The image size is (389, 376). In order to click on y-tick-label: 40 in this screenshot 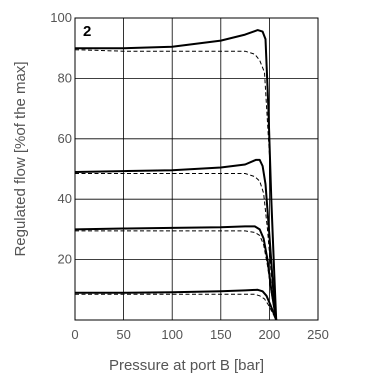, I will do `click(65, 198)`.